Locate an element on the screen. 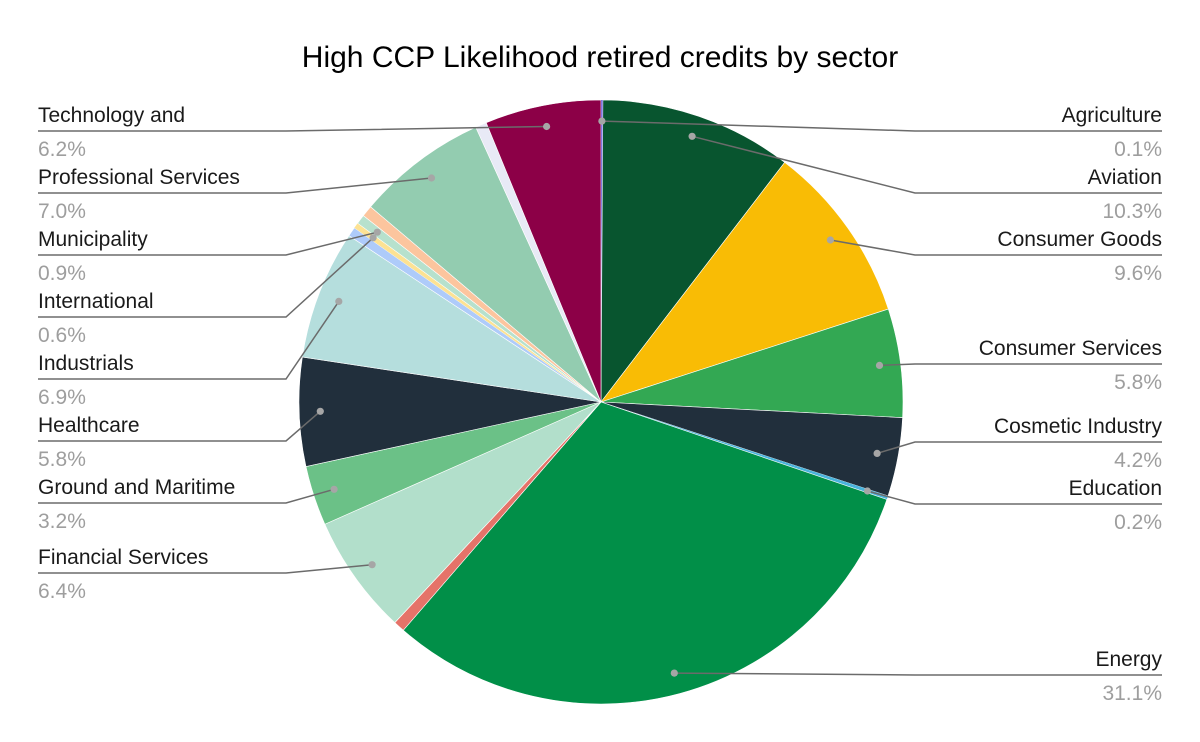 The height and width of the screenshot is (742, 1200). leader-dot-professional-services is located at coordinates (431, 178).